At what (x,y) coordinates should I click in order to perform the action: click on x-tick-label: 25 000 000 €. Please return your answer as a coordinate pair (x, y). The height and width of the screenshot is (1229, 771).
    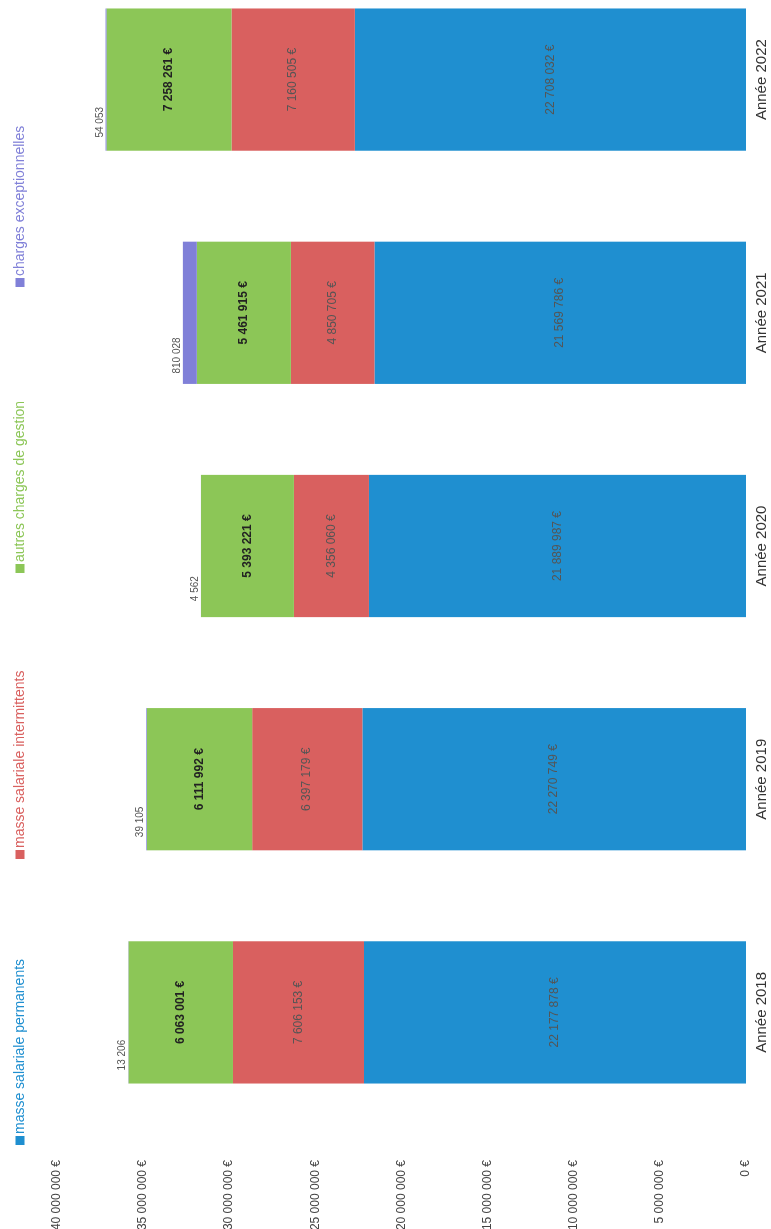
    Looking at the image, I should click on (314, 1194).